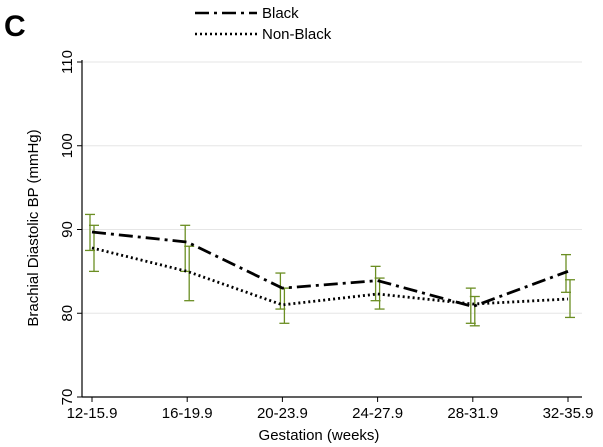  I want to click on series-line-non-black, so click(330, 276).